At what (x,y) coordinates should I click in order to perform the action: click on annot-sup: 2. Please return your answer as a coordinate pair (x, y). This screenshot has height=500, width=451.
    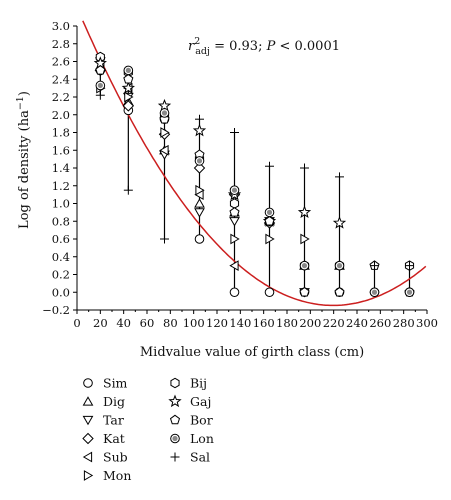
    Looking at the image, I should click on (197, 41).